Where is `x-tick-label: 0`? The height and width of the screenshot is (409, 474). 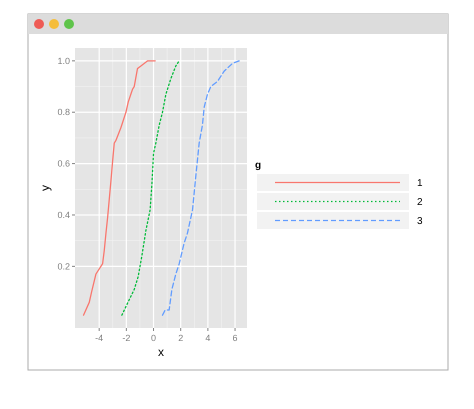 x-tick-label: 0 is located at coordinates (153, 338).